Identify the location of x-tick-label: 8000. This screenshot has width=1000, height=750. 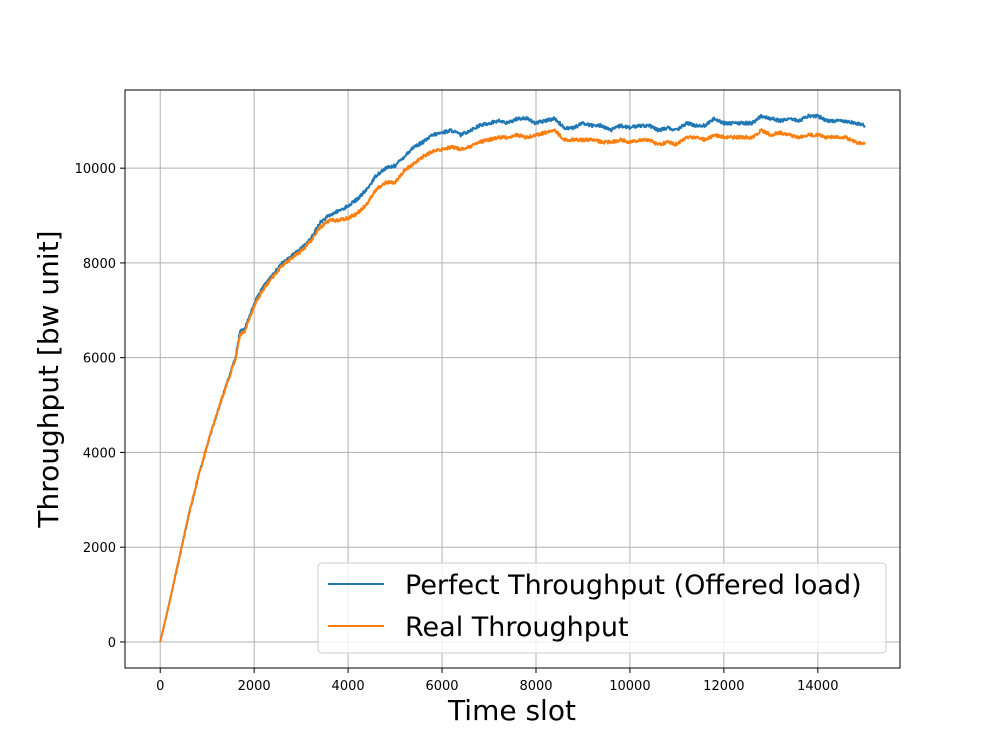
(535, 686).